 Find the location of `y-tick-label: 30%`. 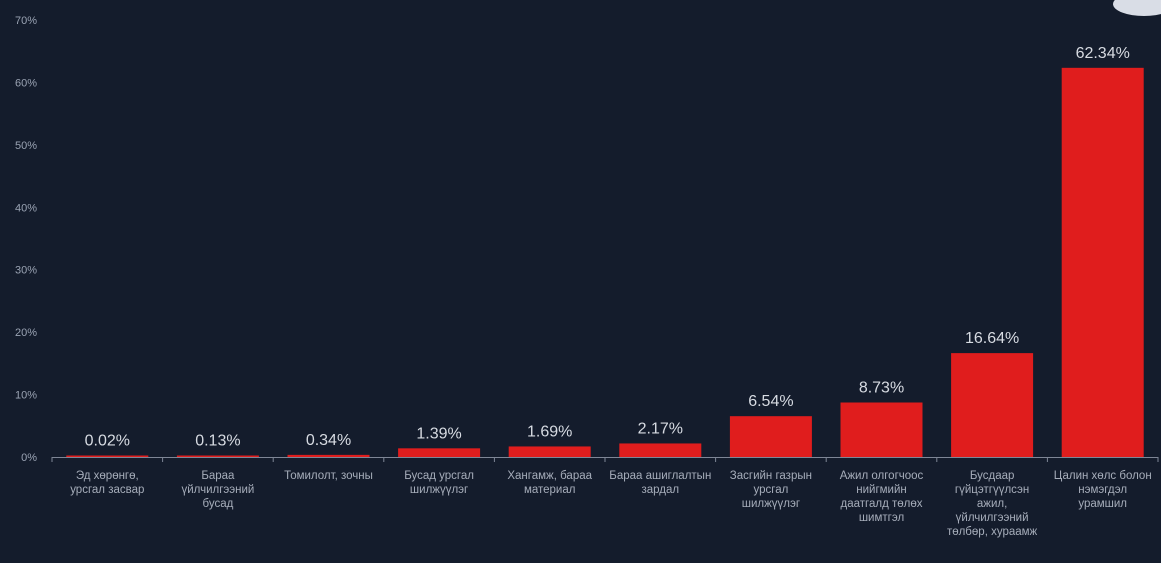

y-tick-label: 30% is located at coordinates (26, 271).